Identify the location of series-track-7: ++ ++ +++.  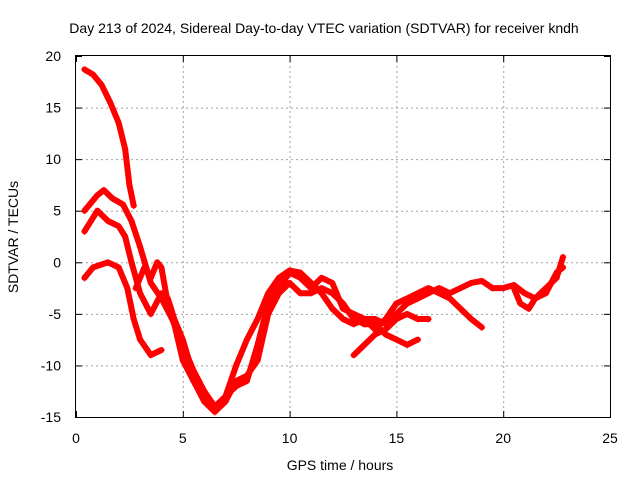
(539, 289).